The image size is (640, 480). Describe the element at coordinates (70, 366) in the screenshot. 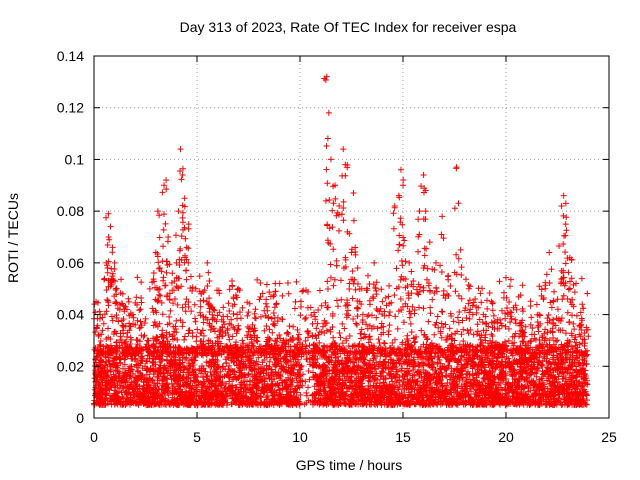

I see `y-tick-label: 0.02` at that location.